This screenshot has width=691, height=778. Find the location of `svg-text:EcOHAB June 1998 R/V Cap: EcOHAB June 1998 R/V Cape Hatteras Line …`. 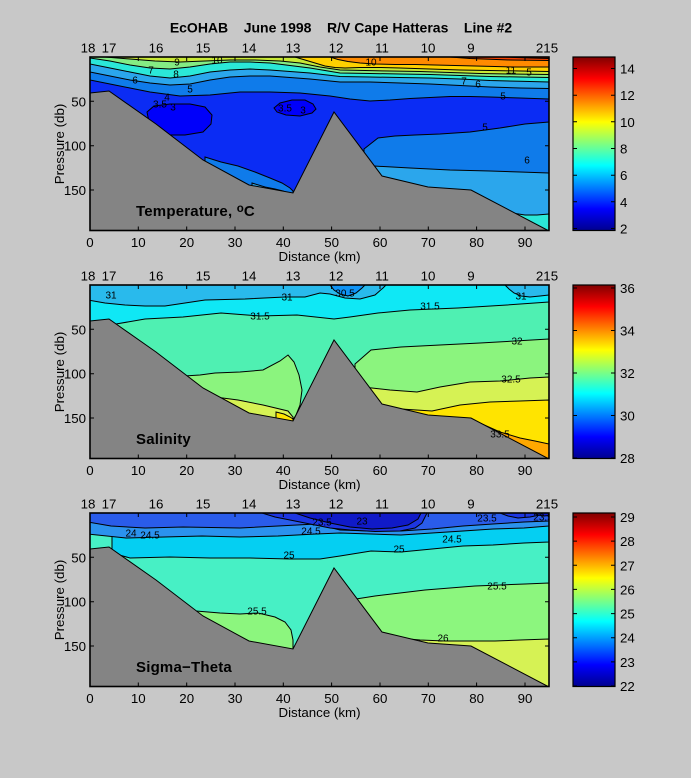

svg-text:EcOHAB June 1998 R/V Cap: EcOHAB June 1998 R/V Cape Hatteras Line … is located at coordinates (341, 28).